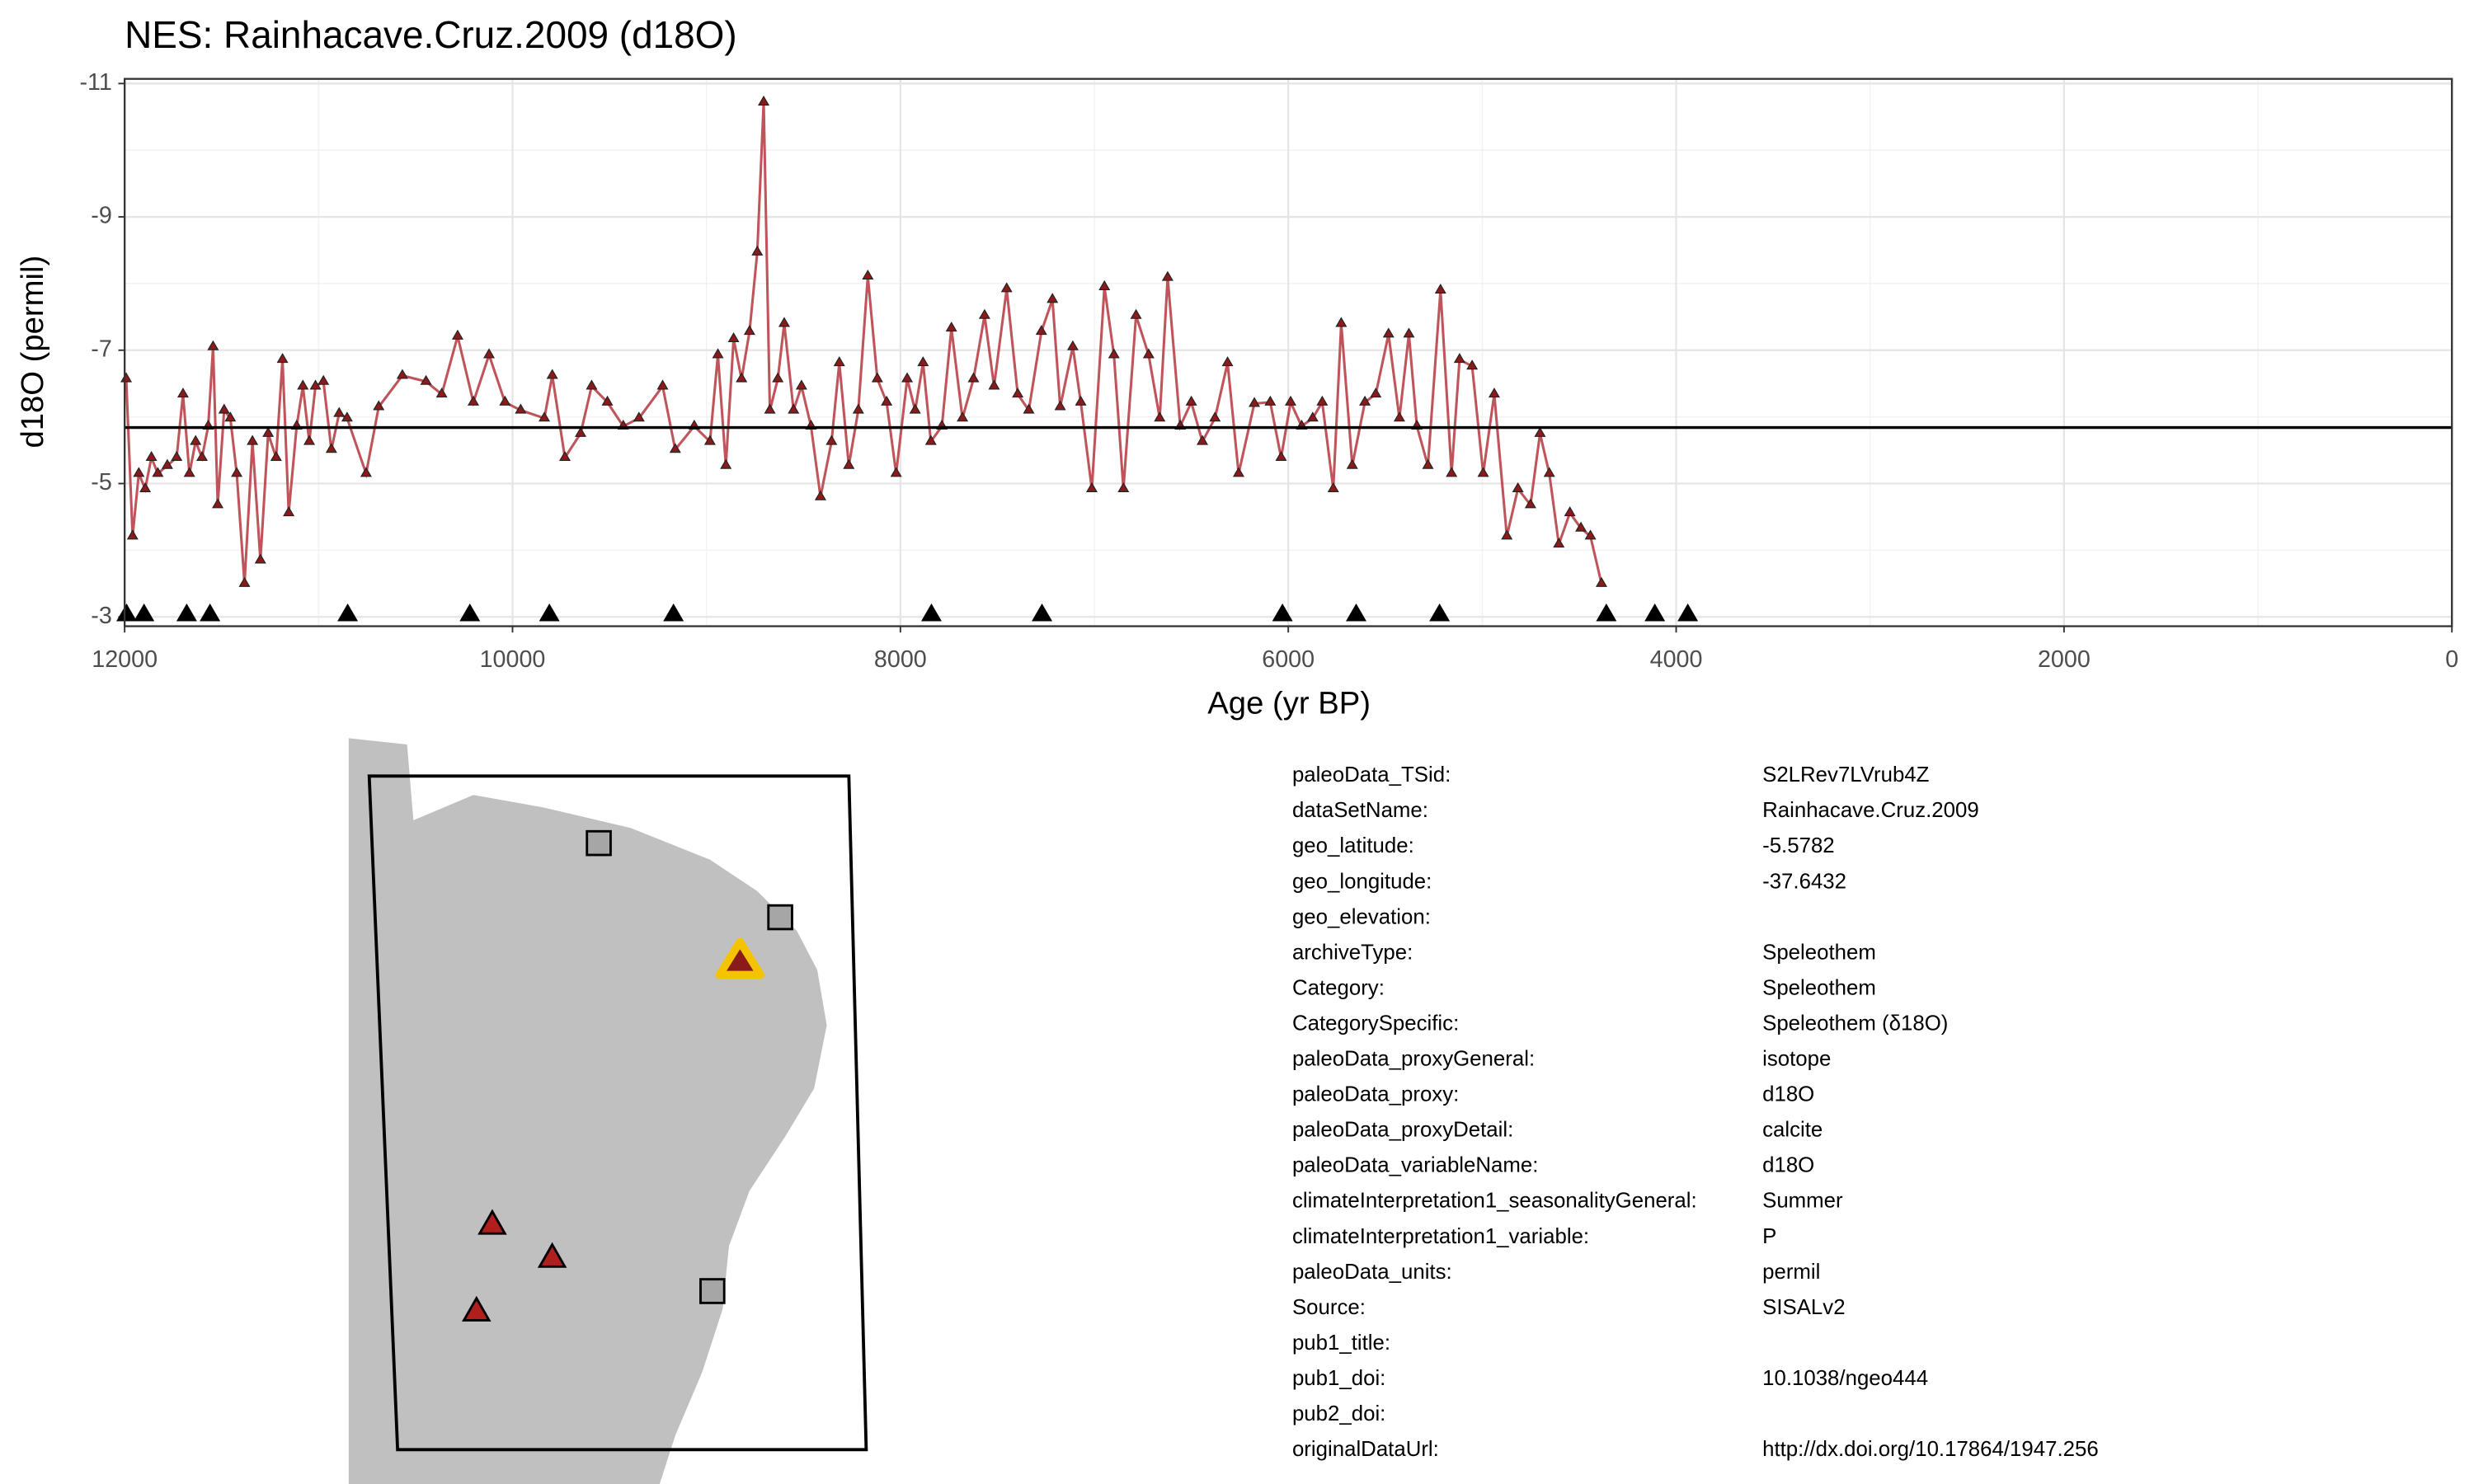 Image resolution: width=2474 pixels, height=1484 pixels. I want to click on meta-key: Source:, so click(1329, 1307).